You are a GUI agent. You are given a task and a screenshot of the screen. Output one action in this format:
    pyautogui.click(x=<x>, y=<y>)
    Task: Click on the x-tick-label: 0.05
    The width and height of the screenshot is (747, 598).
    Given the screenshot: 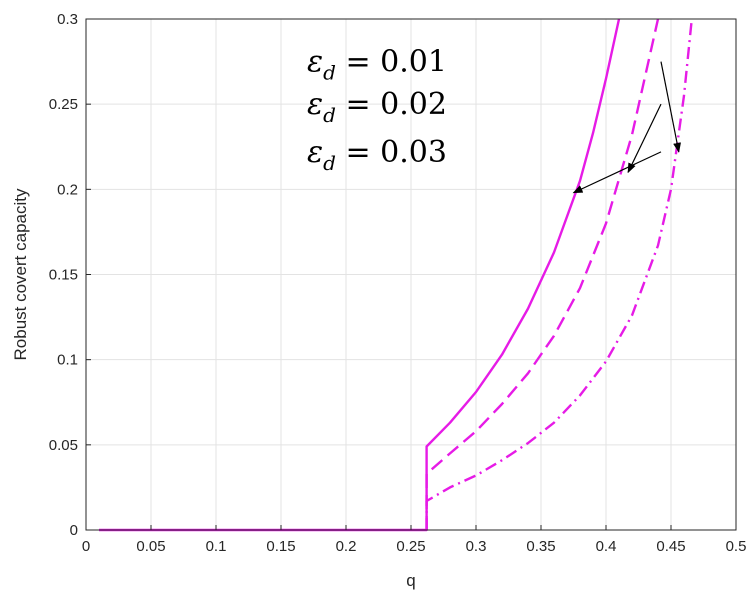 What is the action you would take?
    pyautogui.click(x=150, y=546)
    